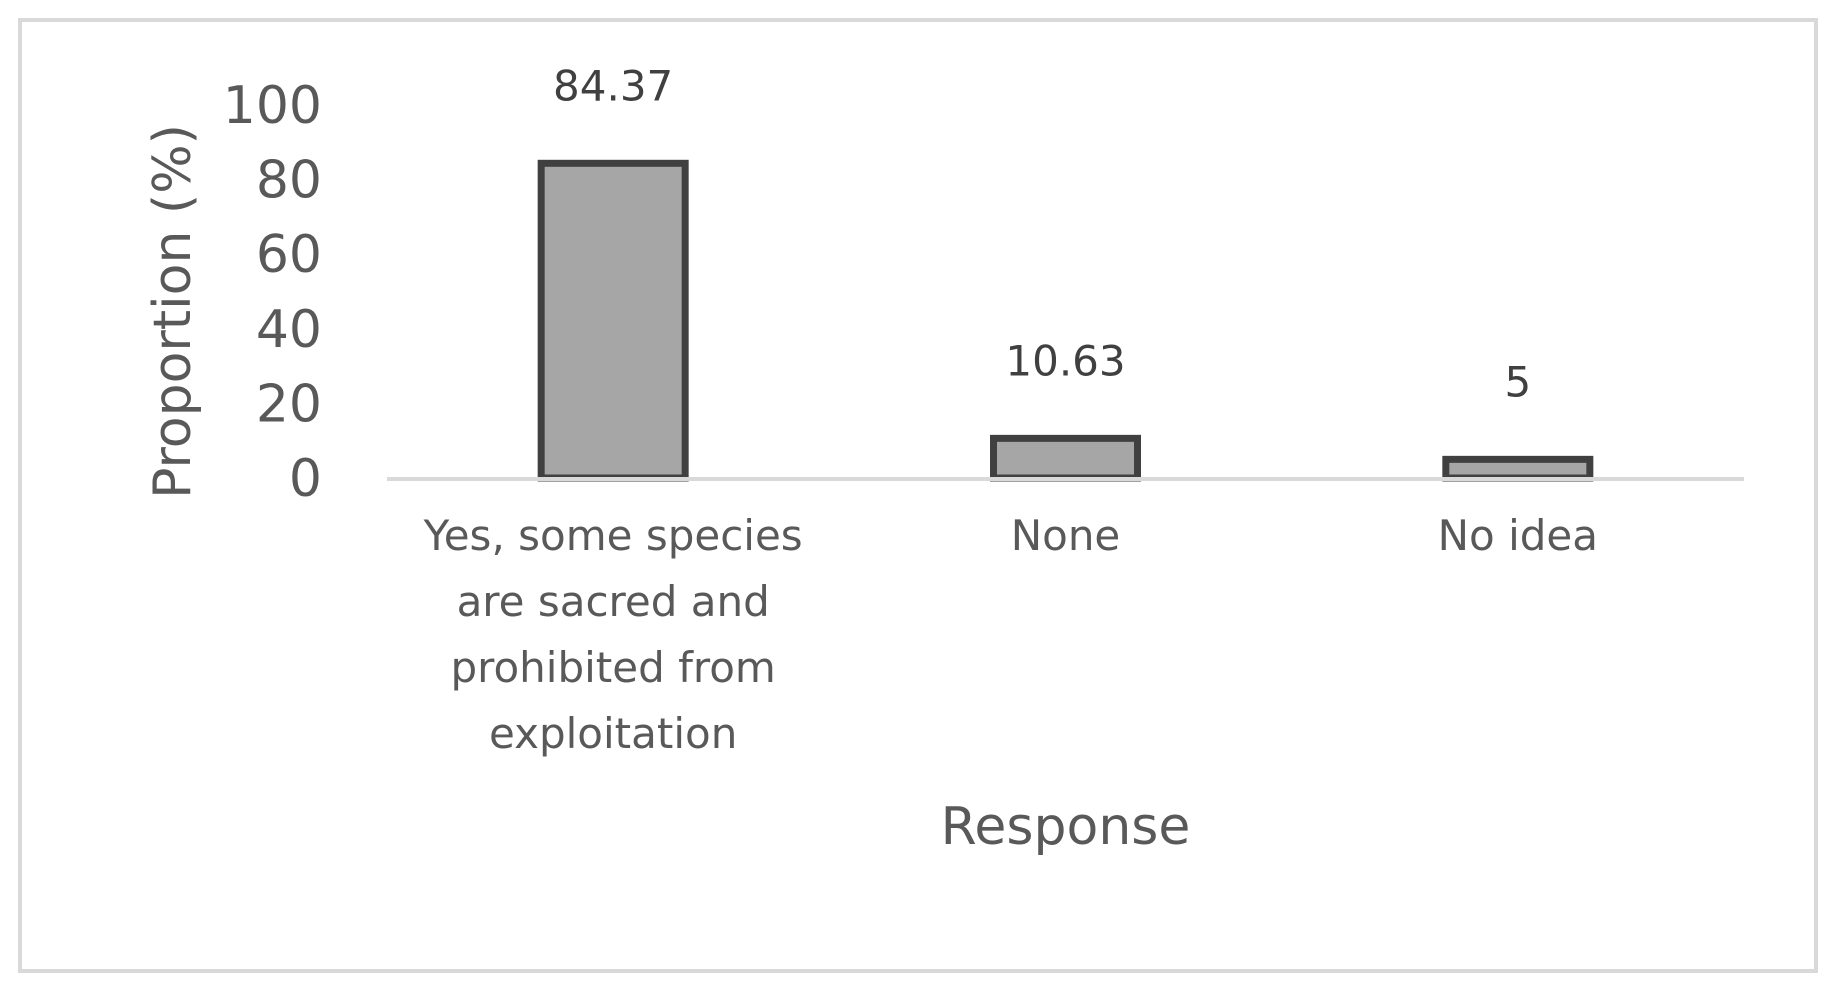 The height and width of the screenshot is (996, 1841). What do you see at coordinates (1066, 827) in the screenshot?
I see `x-axis-title: Response` at bounding box center [1066, 827].